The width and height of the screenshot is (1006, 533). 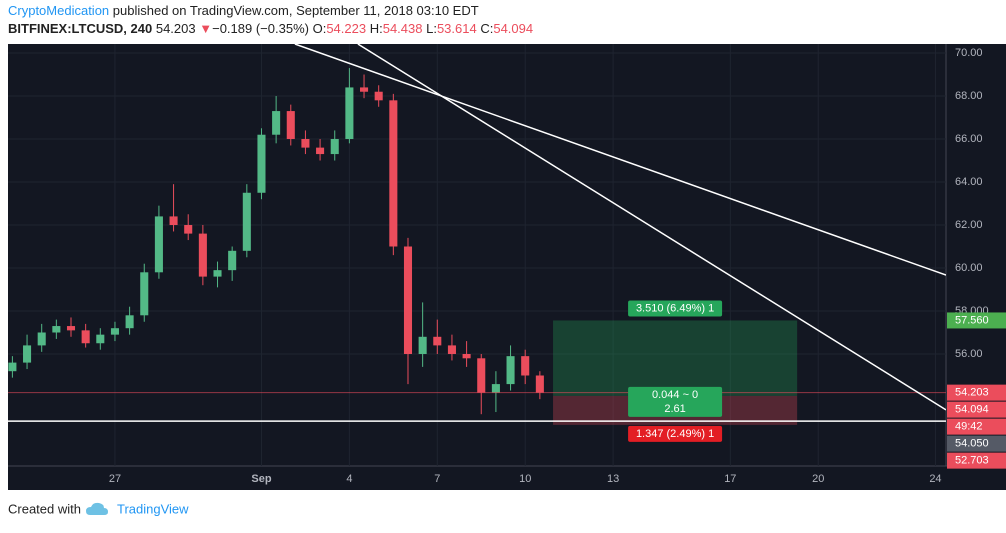 I want to click on position-label: 2.61, so click(x=674, y=409).